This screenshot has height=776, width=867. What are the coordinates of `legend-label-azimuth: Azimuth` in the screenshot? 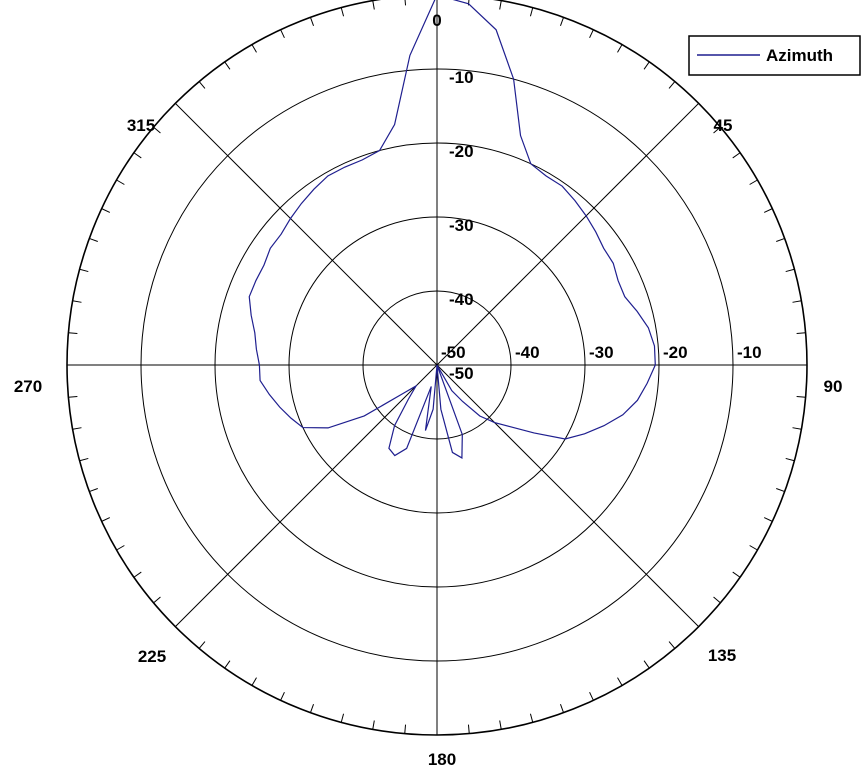 It's located at (799, 55).